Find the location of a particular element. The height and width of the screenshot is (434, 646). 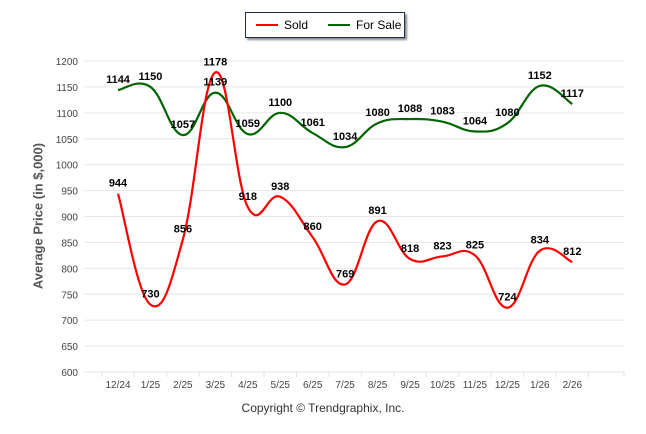

legend-label-for-sale: For Sale is located at coordinates (379, 25).